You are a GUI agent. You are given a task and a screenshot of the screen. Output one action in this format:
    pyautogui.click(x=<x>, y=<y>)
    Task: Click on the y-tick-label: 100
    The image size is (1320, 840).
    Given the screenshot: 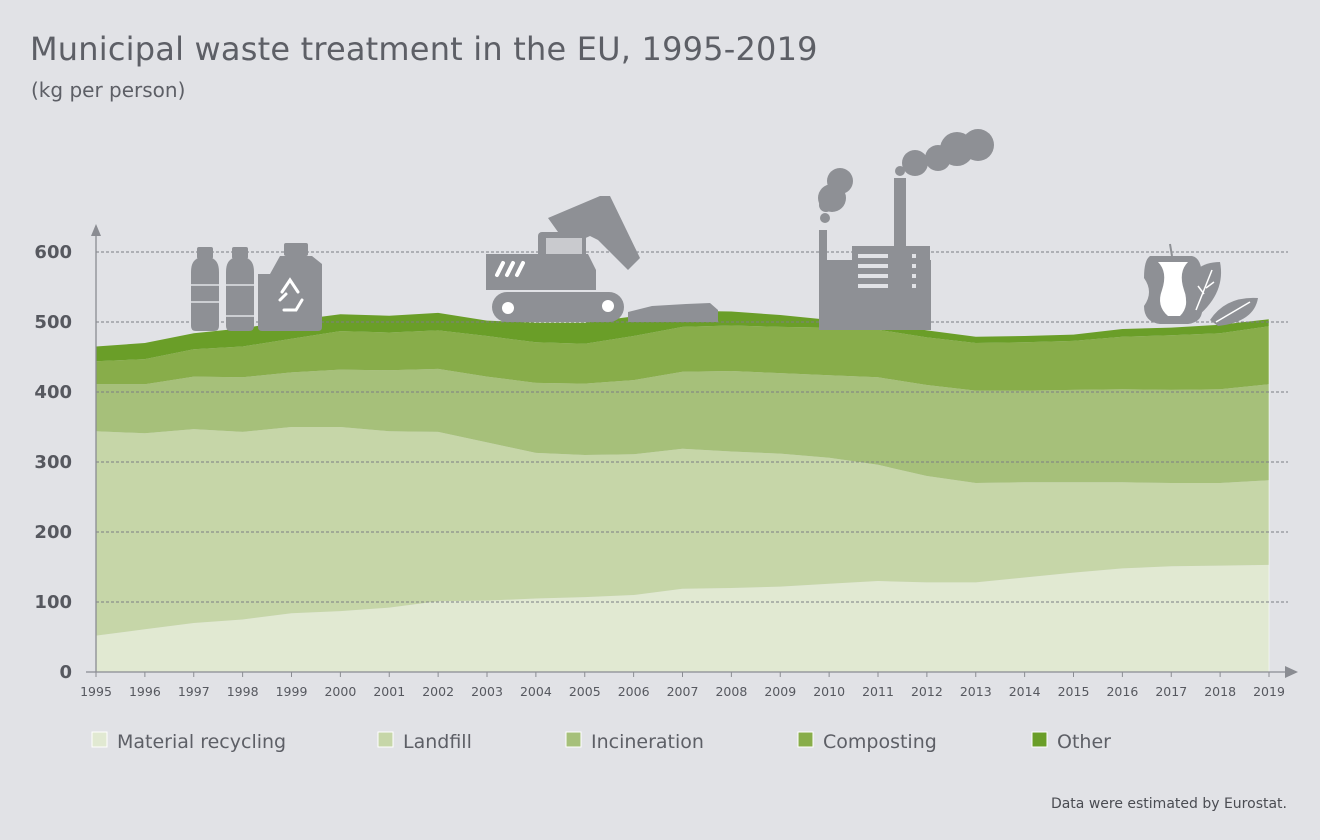 What is the action you would take?
    pyautogui.click(x=53, y=602)
    